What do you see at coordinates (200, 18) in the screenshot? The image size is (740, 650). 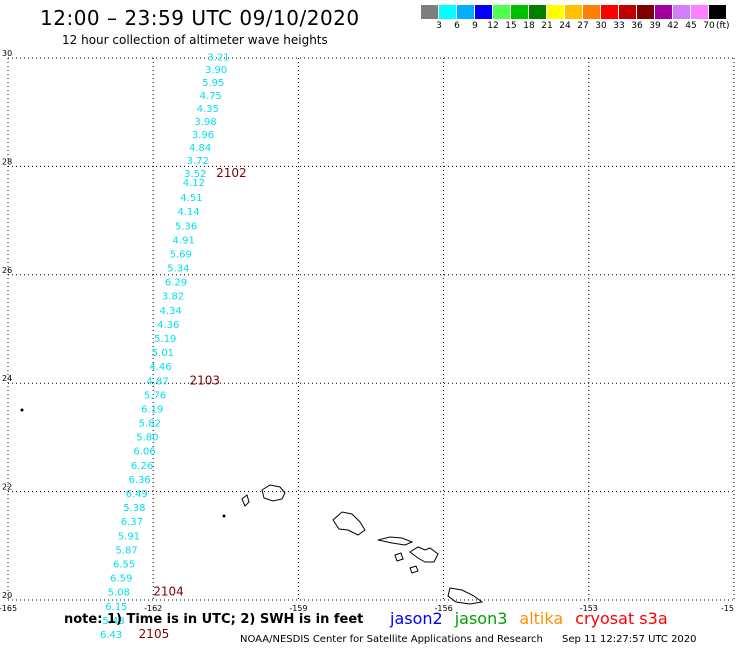 I see `page-title: 12:00 – 23:59 UTC 09/10/2020` at bounding box center [200, 18].